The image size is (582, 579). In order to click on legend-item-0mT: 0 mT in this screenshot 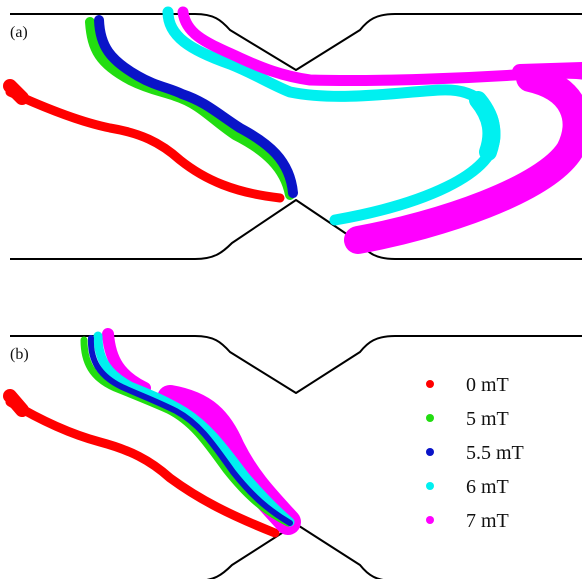, I will do `click(467, 385)`.